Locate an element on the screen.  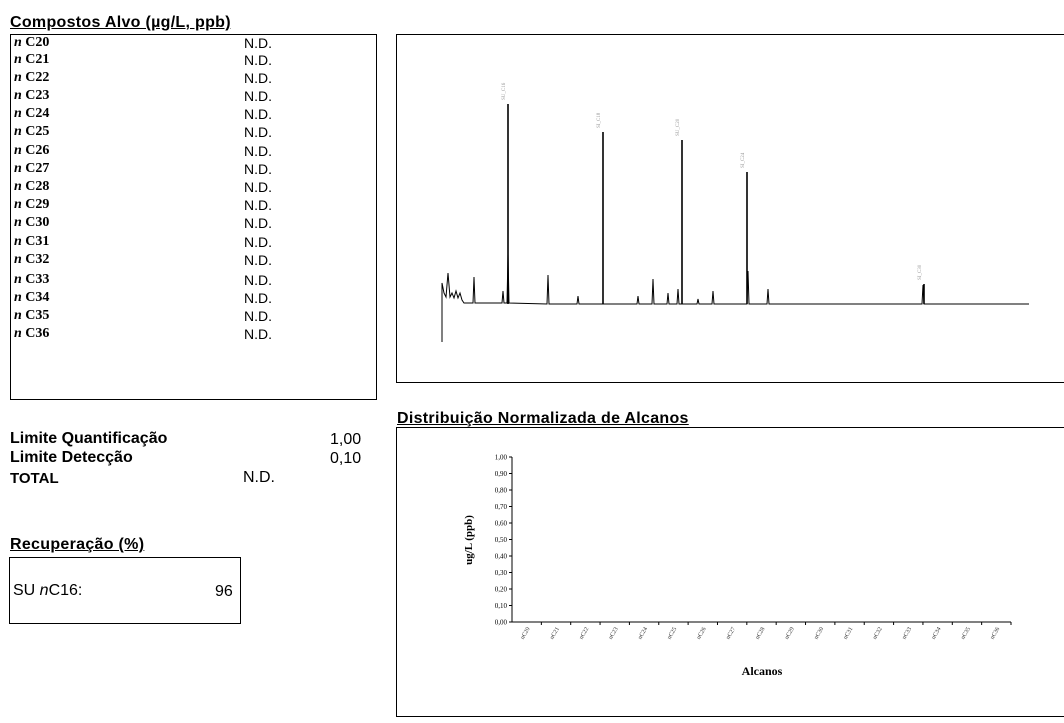
compound-name: n C32 is located at coordinates (31, 260).